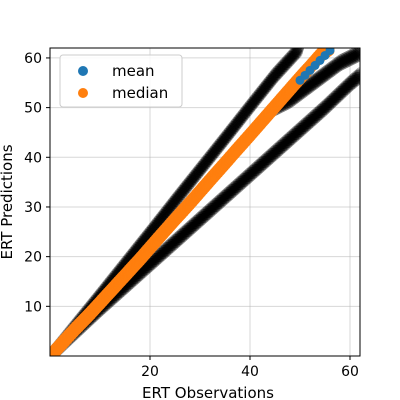  What do you see at coordinates (133, 71) in the screenshot?
I see `legend-label-mean: mean` at bounding box center [133, 71].